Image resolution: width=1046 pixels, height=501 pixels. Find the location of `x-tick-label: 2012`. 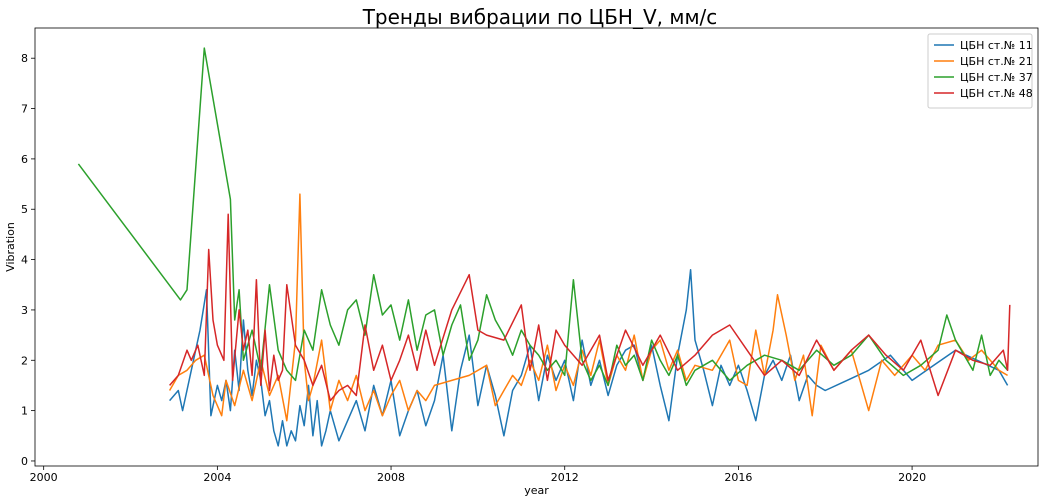

x-tick-label: 2012 is located at coordinates (565, 477).